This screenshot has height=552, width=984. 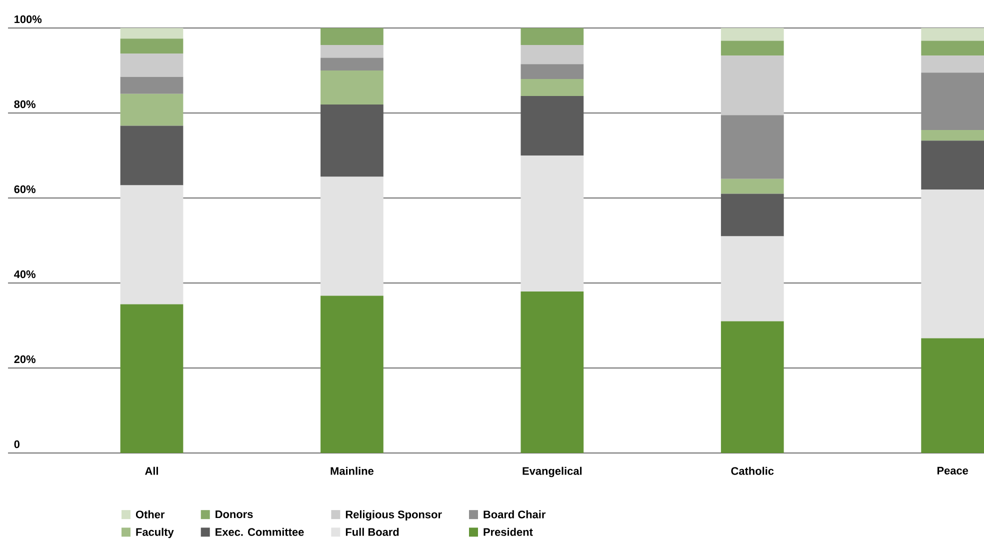 I want to click on x-tick-label: All, so click(x=151, y=470).